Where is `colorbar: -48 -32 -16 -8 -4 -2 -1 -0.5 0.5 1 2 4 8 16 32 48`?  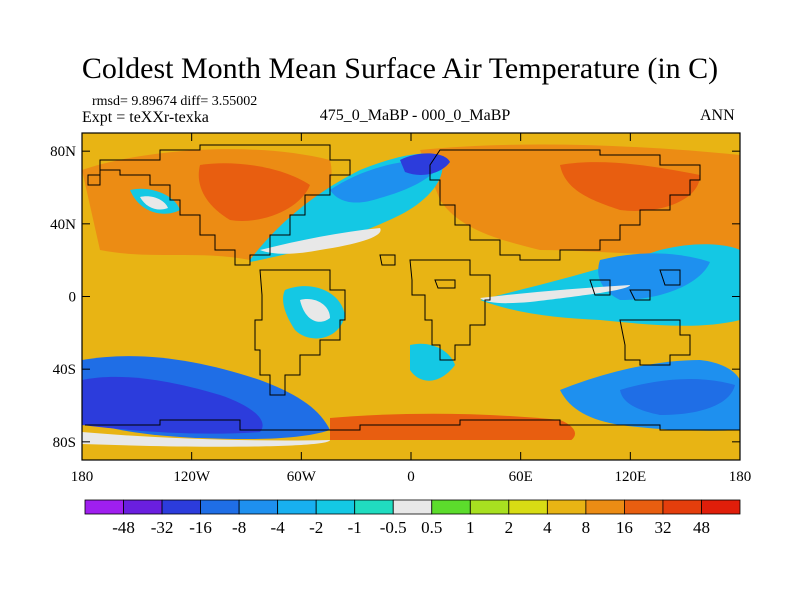
colorbar: -48 -32 -16 -8 -4 -2 -1 -0.5 0.5 1 2 4 8 16 32 48 is located at coordinates (412, 518).